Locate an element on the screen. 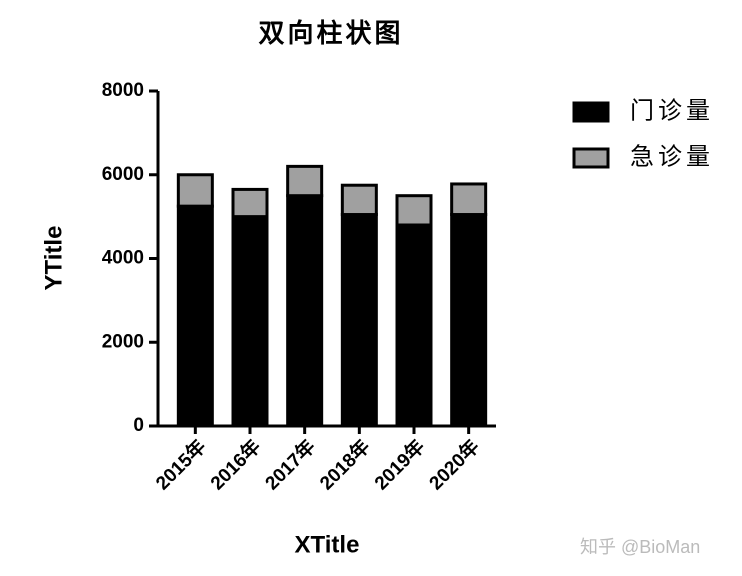 This screenshot has height=576, width=742. legend-label: 门诊量 is located at coordinates (672, 110).